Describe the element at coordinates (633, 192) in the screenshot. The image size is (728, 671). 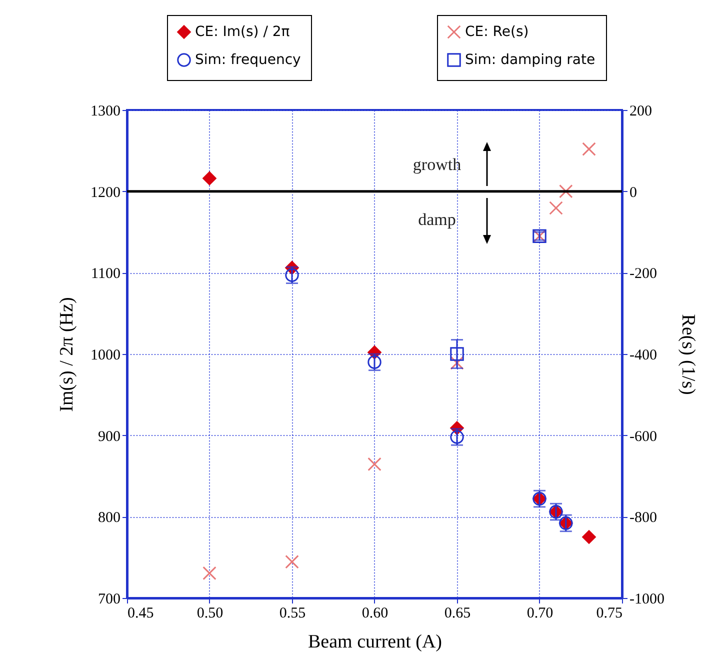
I see `y2-tick-label: 0` at that location.